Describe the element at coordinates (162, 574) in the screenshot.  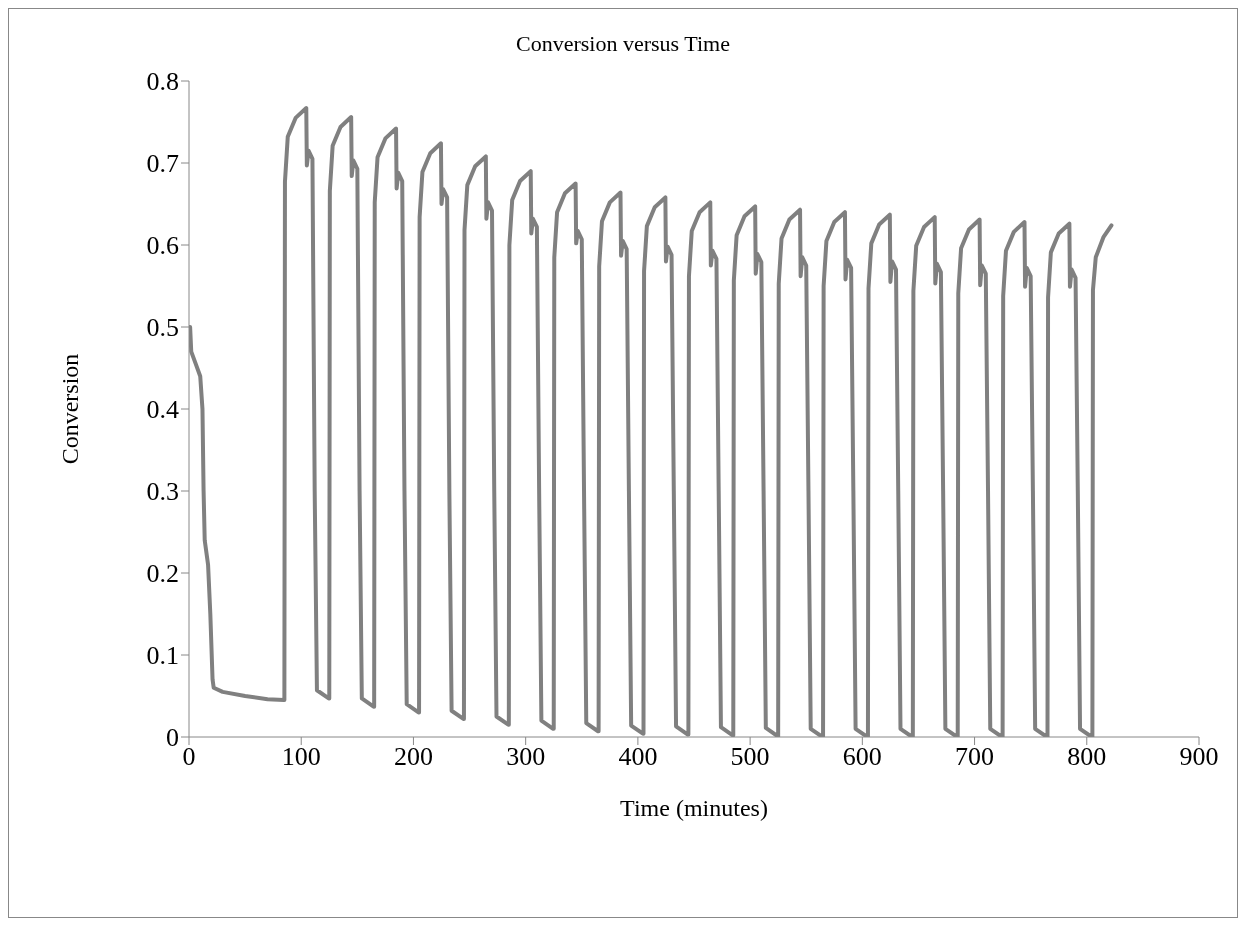
I see `y-tick-label: 0.2` at that location.